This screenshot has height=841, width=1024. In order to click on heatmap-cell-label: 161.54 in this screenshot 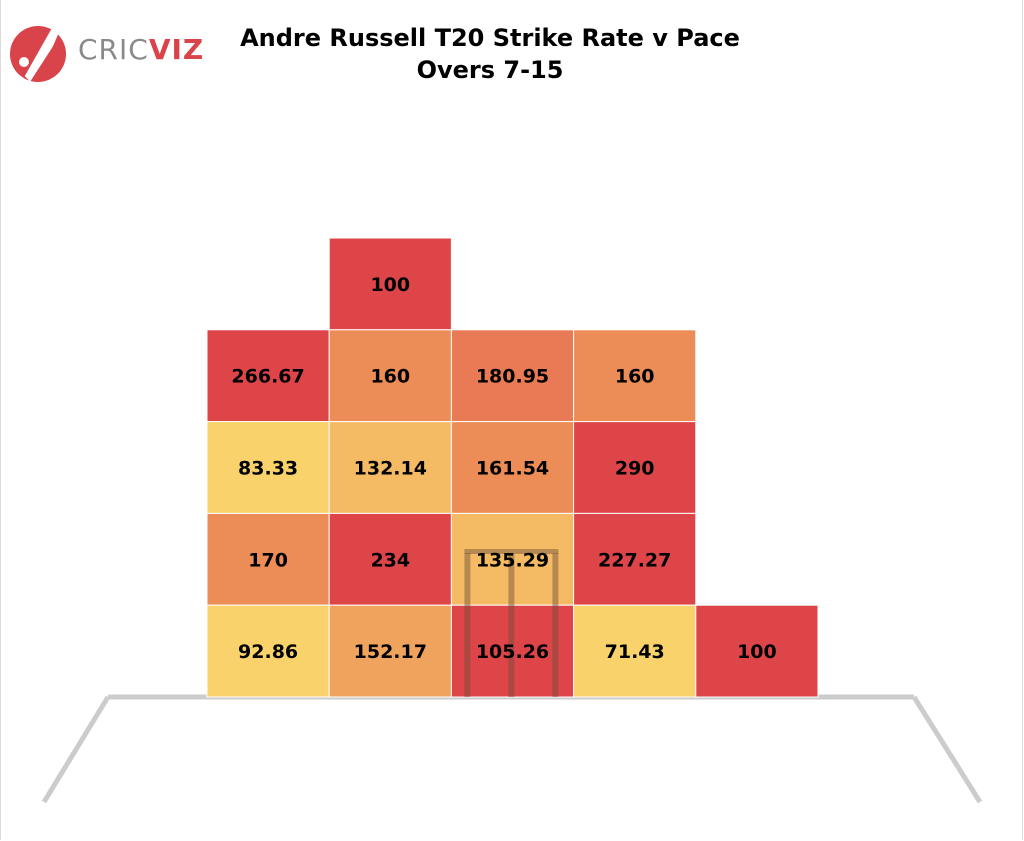, I will do `click(512, 469)`.